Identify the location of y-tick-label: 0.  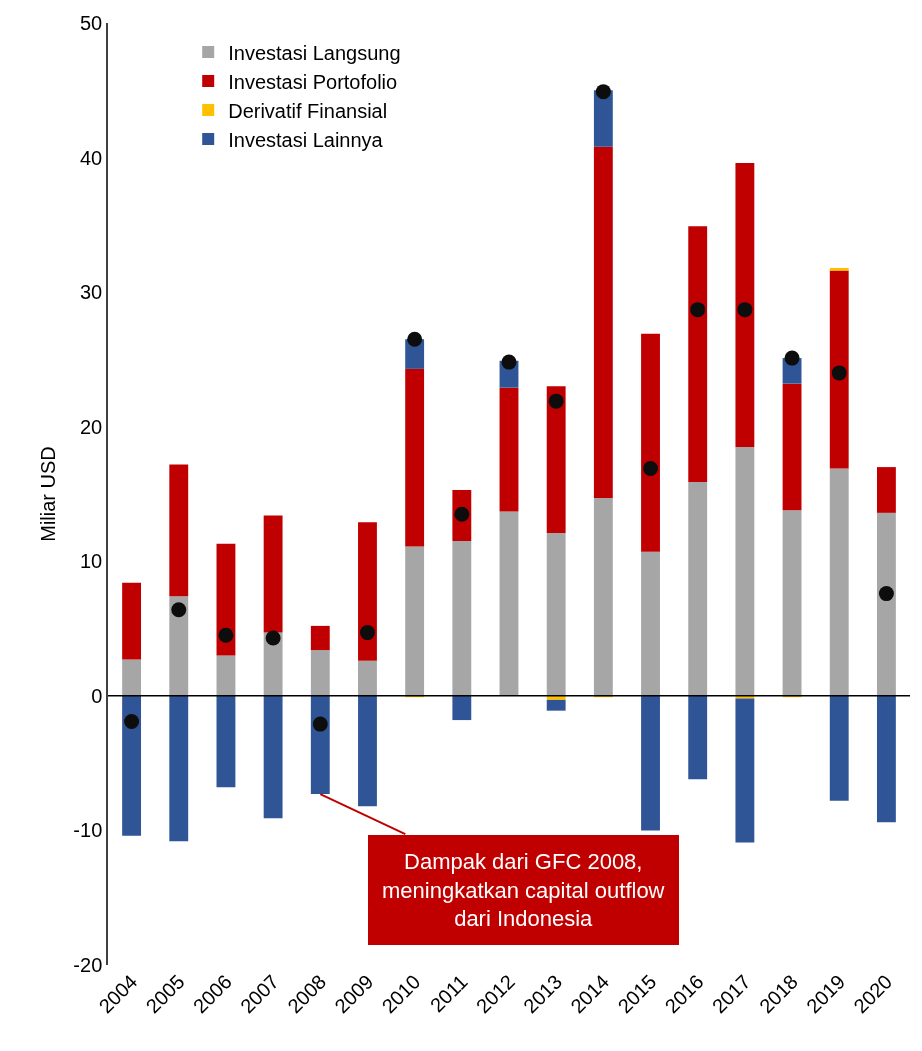
(97, 695).